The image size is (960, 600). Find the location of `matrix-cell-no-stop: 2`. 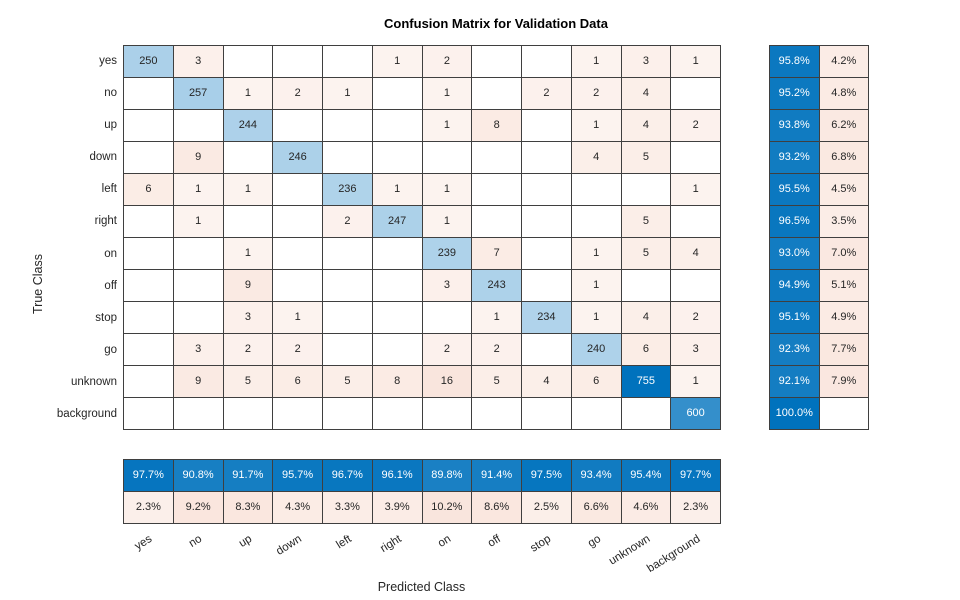

matrix-cell-no-stop: 2 is located at coordinates (547, 94).